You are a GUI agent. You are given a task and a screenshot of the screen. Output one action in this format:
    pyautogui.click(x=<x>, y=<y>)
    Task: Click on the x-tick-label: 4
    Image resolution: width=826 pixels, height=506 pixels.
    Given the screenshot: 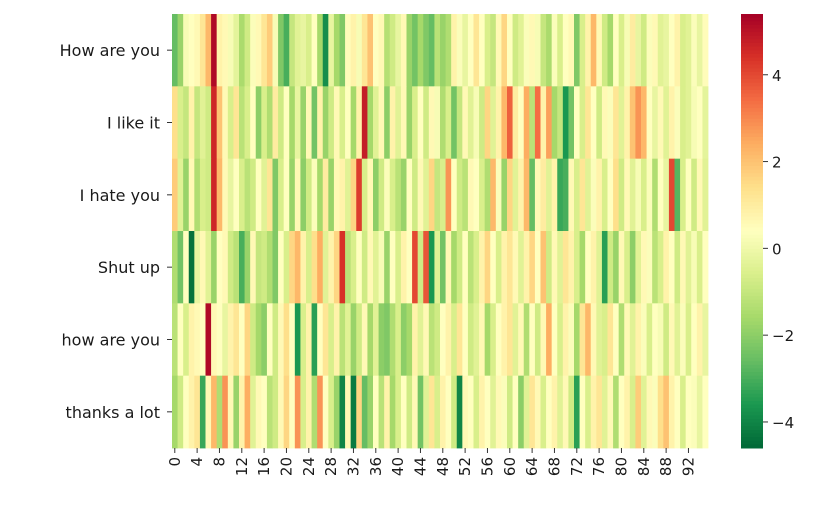 What is the action you would take?
    pyautogui.click(x=197, y=462)
    